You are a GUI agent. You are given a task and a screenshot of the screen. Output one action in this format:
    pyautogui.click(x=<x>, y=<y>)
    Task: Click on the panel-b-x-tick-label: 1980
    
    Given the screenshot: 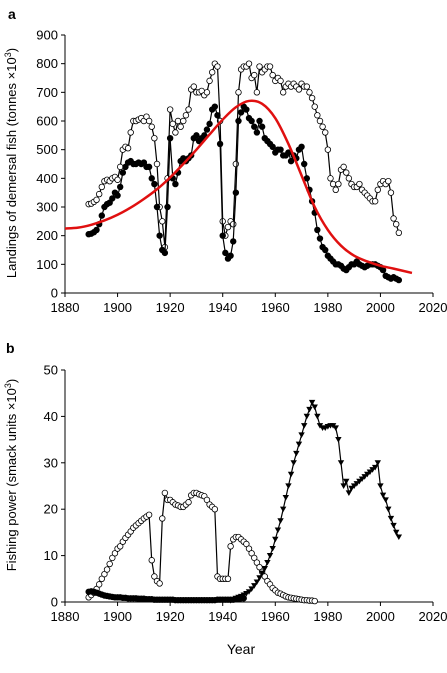 What is the action you would take?
    pyautogui.click(x=327, y=616)
    